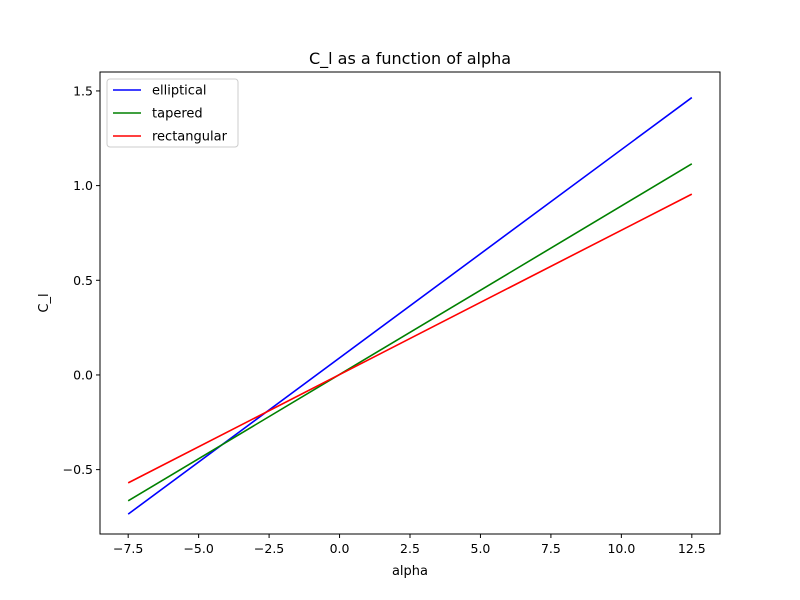 The width and height of the screenshot is (800, 600). Describe the element at coordinates (128, 548) in the screenshot. I see `x-tick-label: −7.5` at that location.